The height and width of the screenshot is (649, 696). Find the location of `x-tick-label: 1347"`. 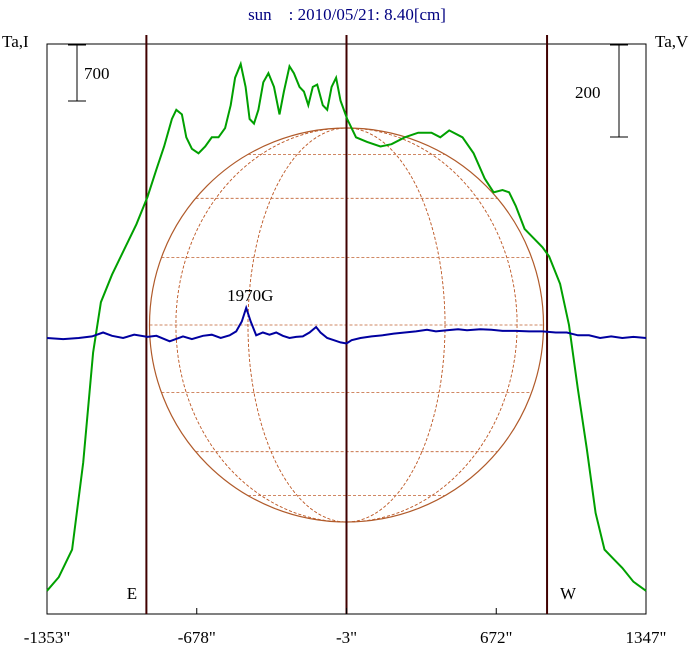

x-tick-label: 1347" is located at coordinates (646, 637).